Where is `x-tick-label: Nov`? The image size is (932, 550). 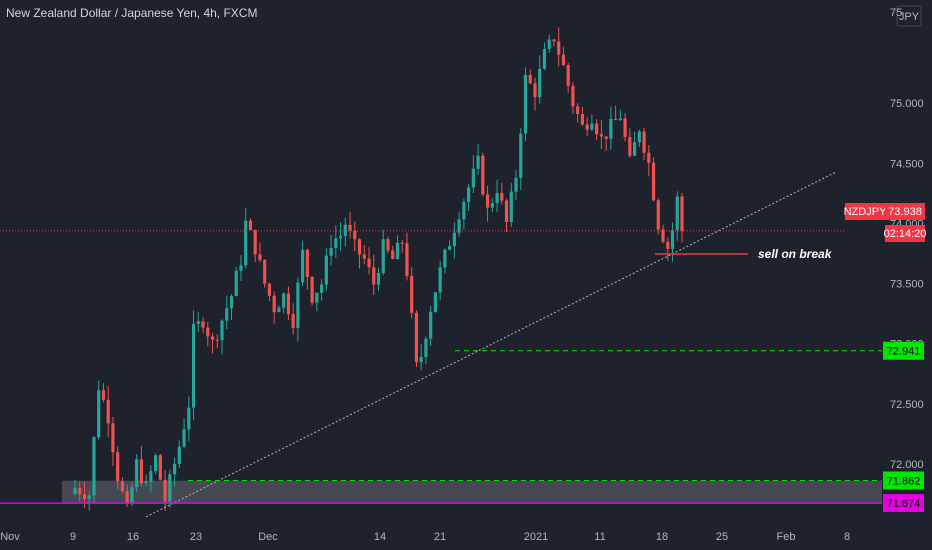
x-tick-label: Nov is located at coordinates (10, 537).